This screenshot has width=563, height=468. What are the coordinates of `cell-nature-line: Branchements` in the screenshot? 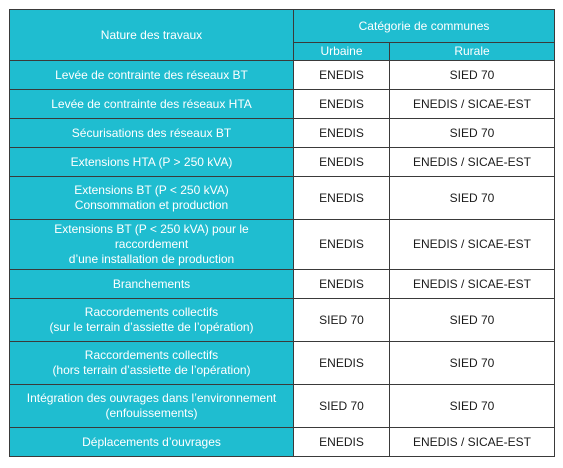 It's located at (151, 283).